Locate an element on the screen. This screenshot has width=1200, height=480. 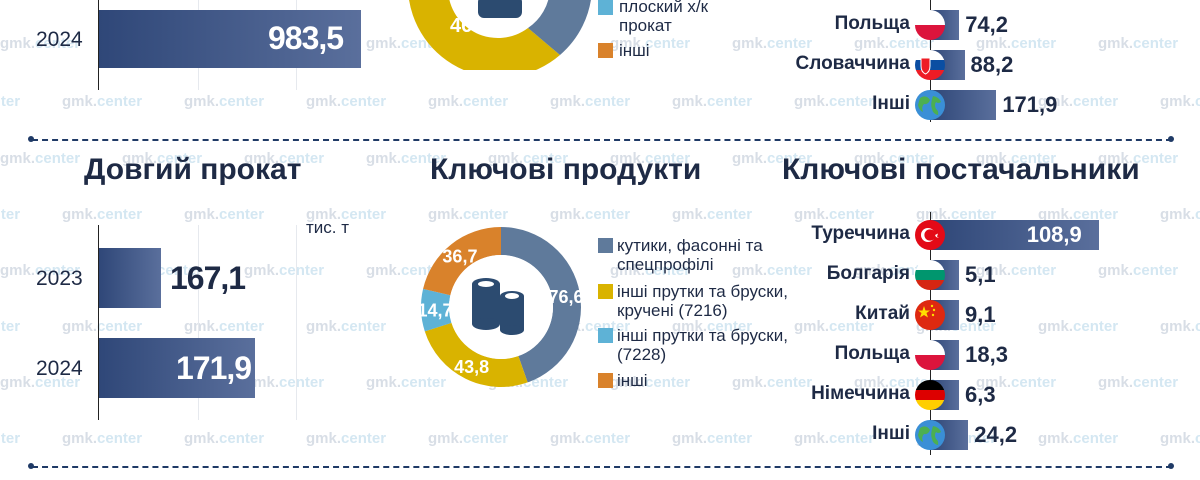
section-divider is located at coordinates (602, 140).